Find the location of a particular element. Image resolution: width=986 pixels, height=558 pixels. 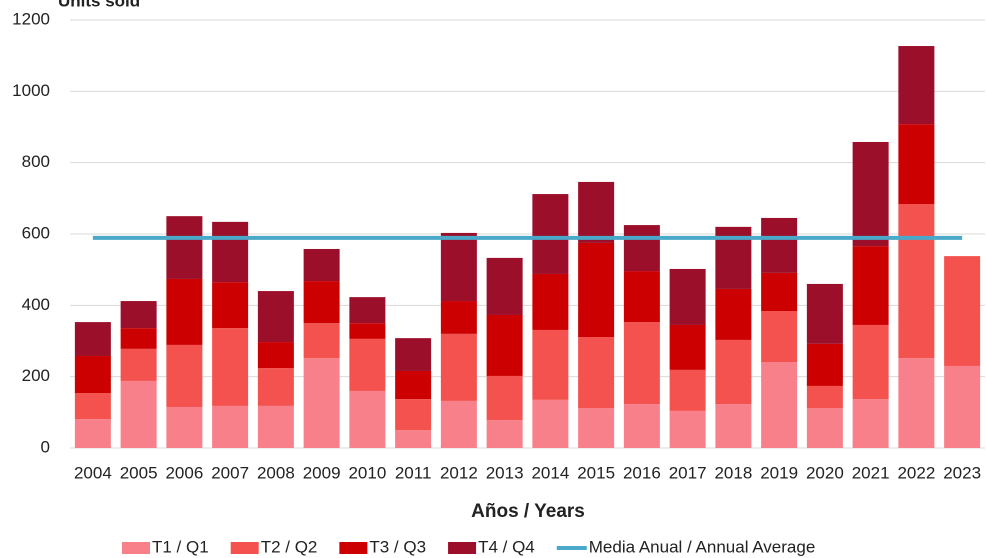

legend-label: Media Anual / Annual Average is located at coordinates (702, 546).